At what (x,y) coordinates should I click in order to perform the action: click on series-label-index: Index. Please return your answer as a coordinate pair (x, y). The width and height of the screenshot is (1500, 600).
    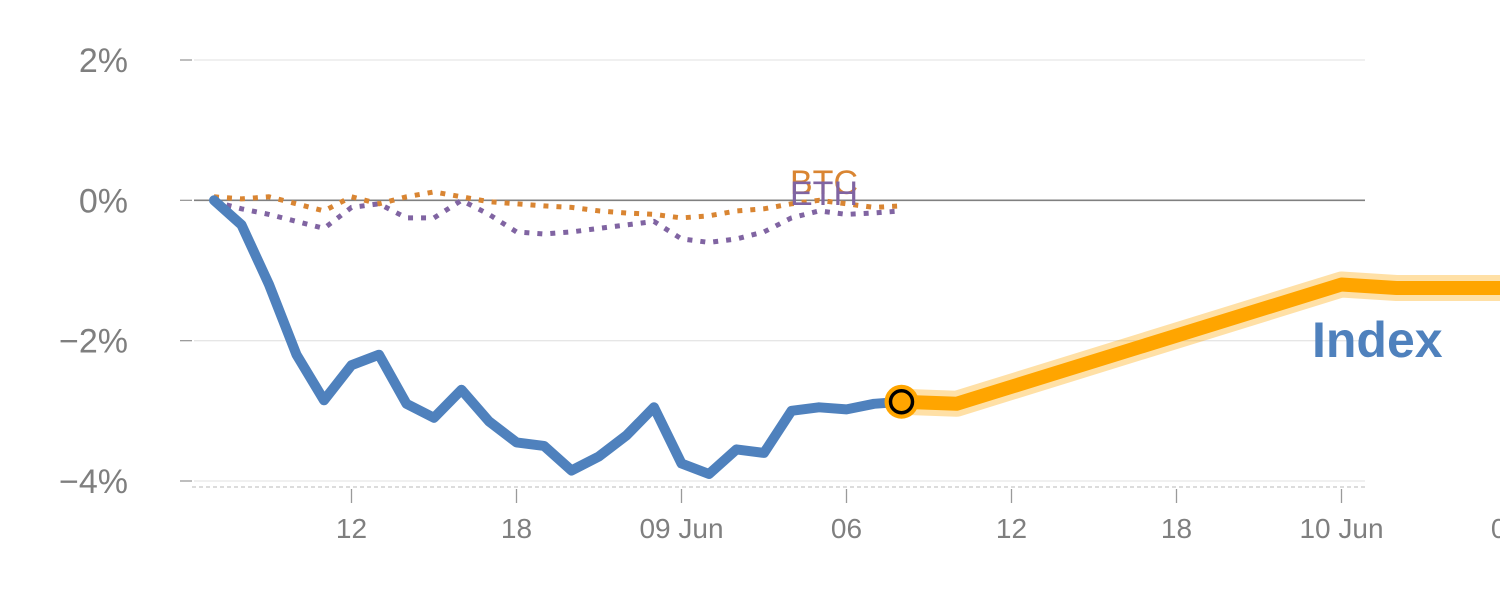
    Looking at the image, I should click on (1377, 340).